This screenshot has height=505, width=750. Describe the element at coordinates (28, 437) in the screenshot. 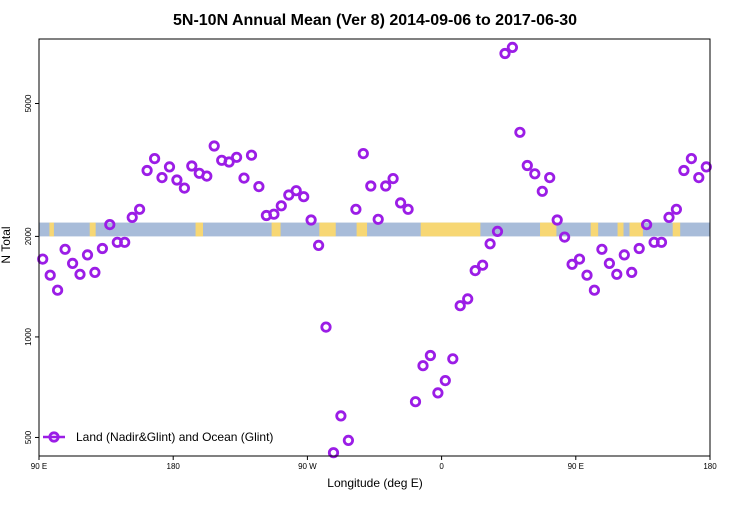

I see `y-tick-label: 500` at that location.